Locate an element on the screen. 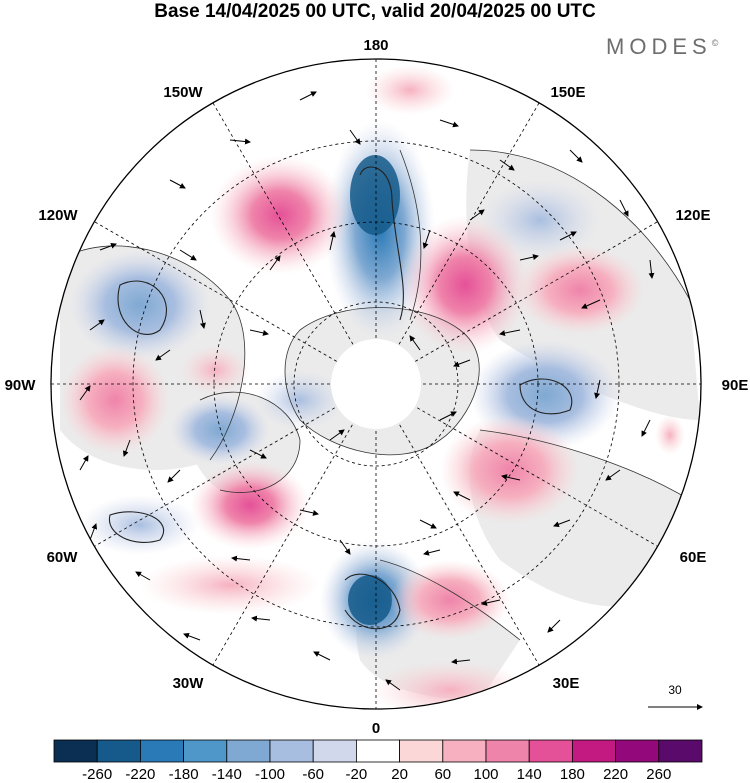 Image resolution: width=750 pixels, height=783 pixels. colorbar-tick-label: -20 is located at coordinates (357, 774).